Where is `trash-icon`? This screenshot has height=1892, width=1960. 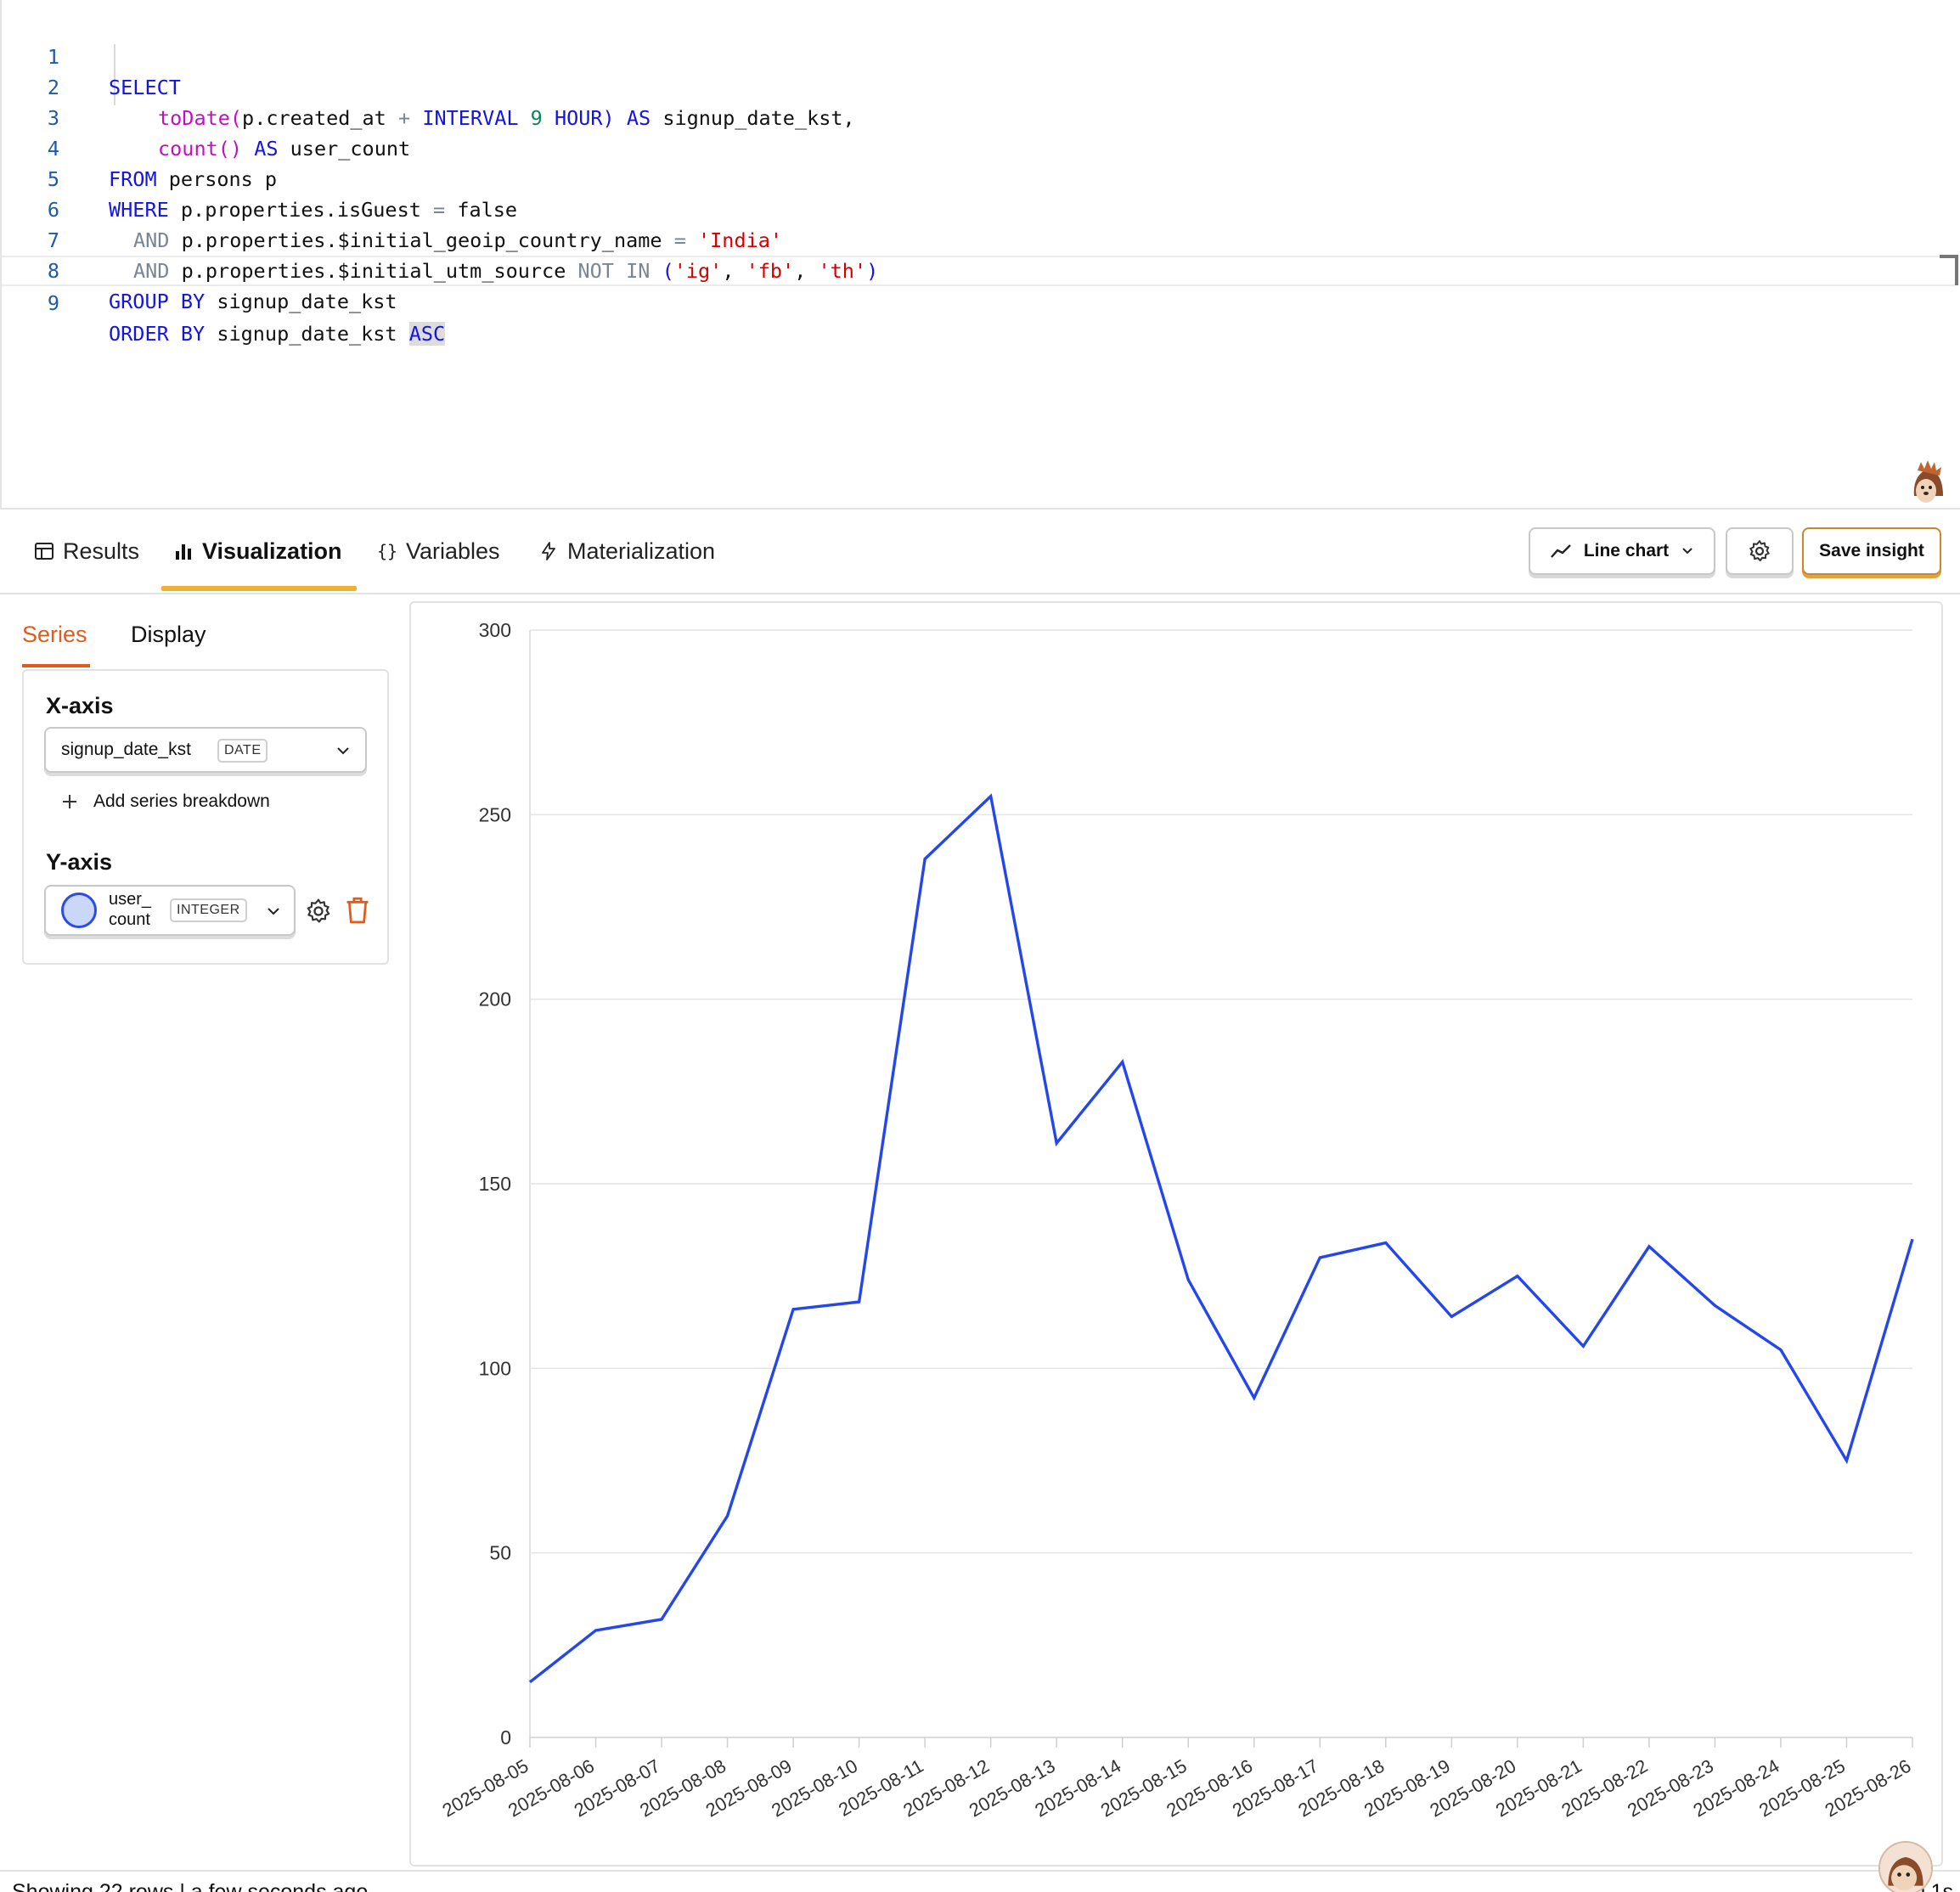
trash-icon is located at coordinates (357, 910).